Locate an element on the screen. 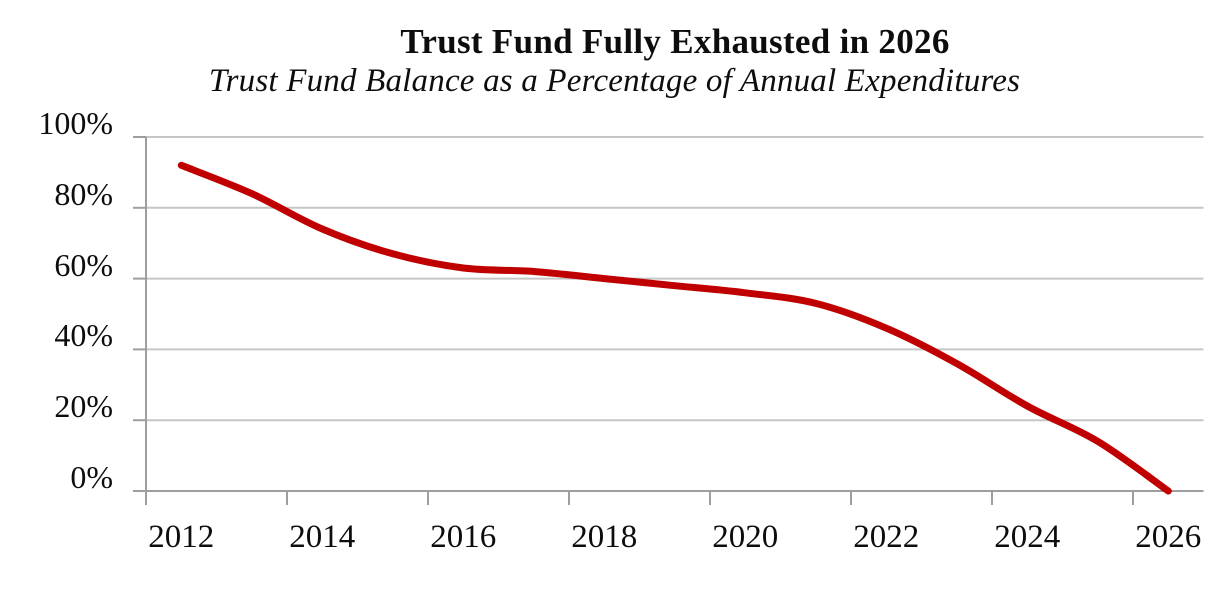 The height and width of the screenshot is (594, 1229). x-axis-label-2022: 2022 is located at coordinates (886, 537).